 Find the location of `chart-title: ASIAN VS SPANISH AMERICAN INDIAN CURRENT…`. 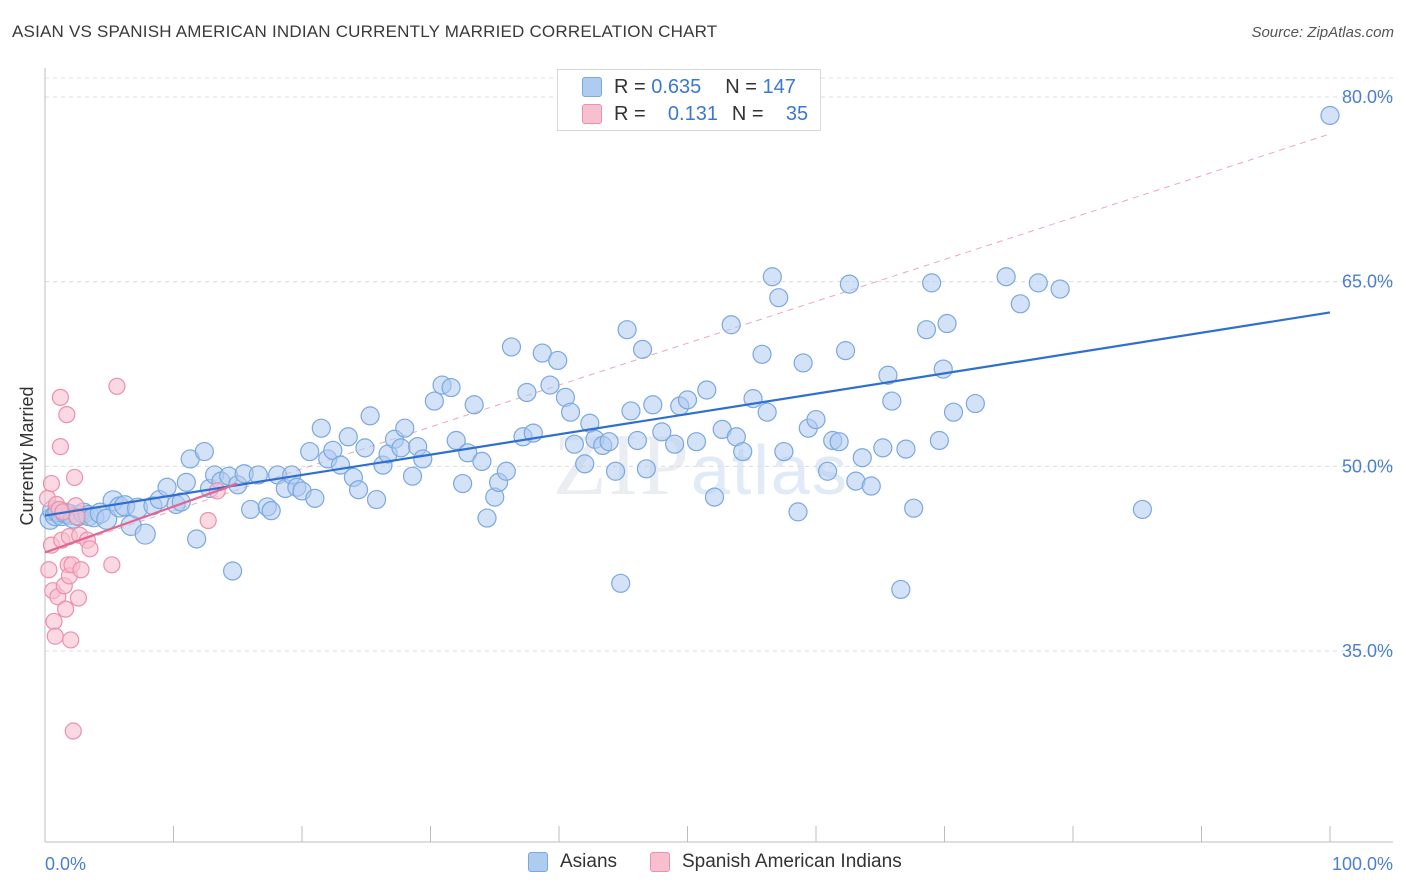

chart-title: ASIAN VS SPANISH AMERICAN INDIAN CURRENT… is located at coordinates (365, 31).